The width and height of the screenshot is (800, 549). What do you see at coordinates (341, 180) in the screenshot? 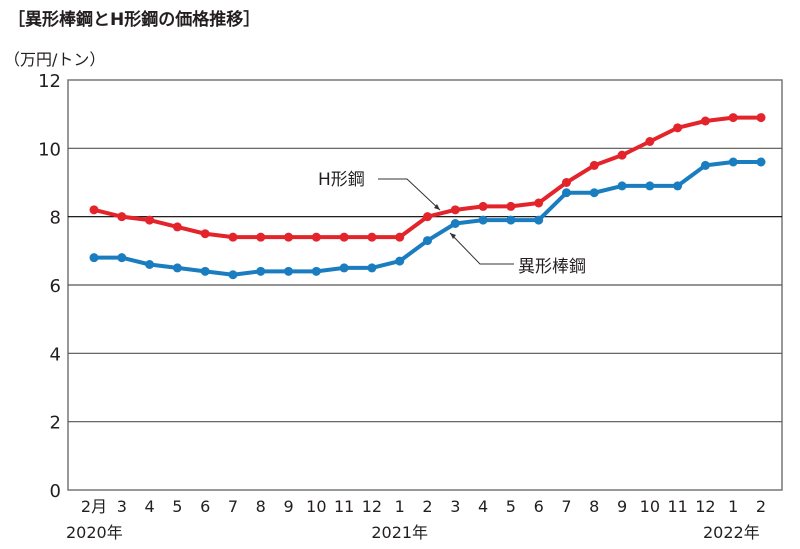
I see `series-label-h-beam: H形鋼` at bounding box center [341, 180].